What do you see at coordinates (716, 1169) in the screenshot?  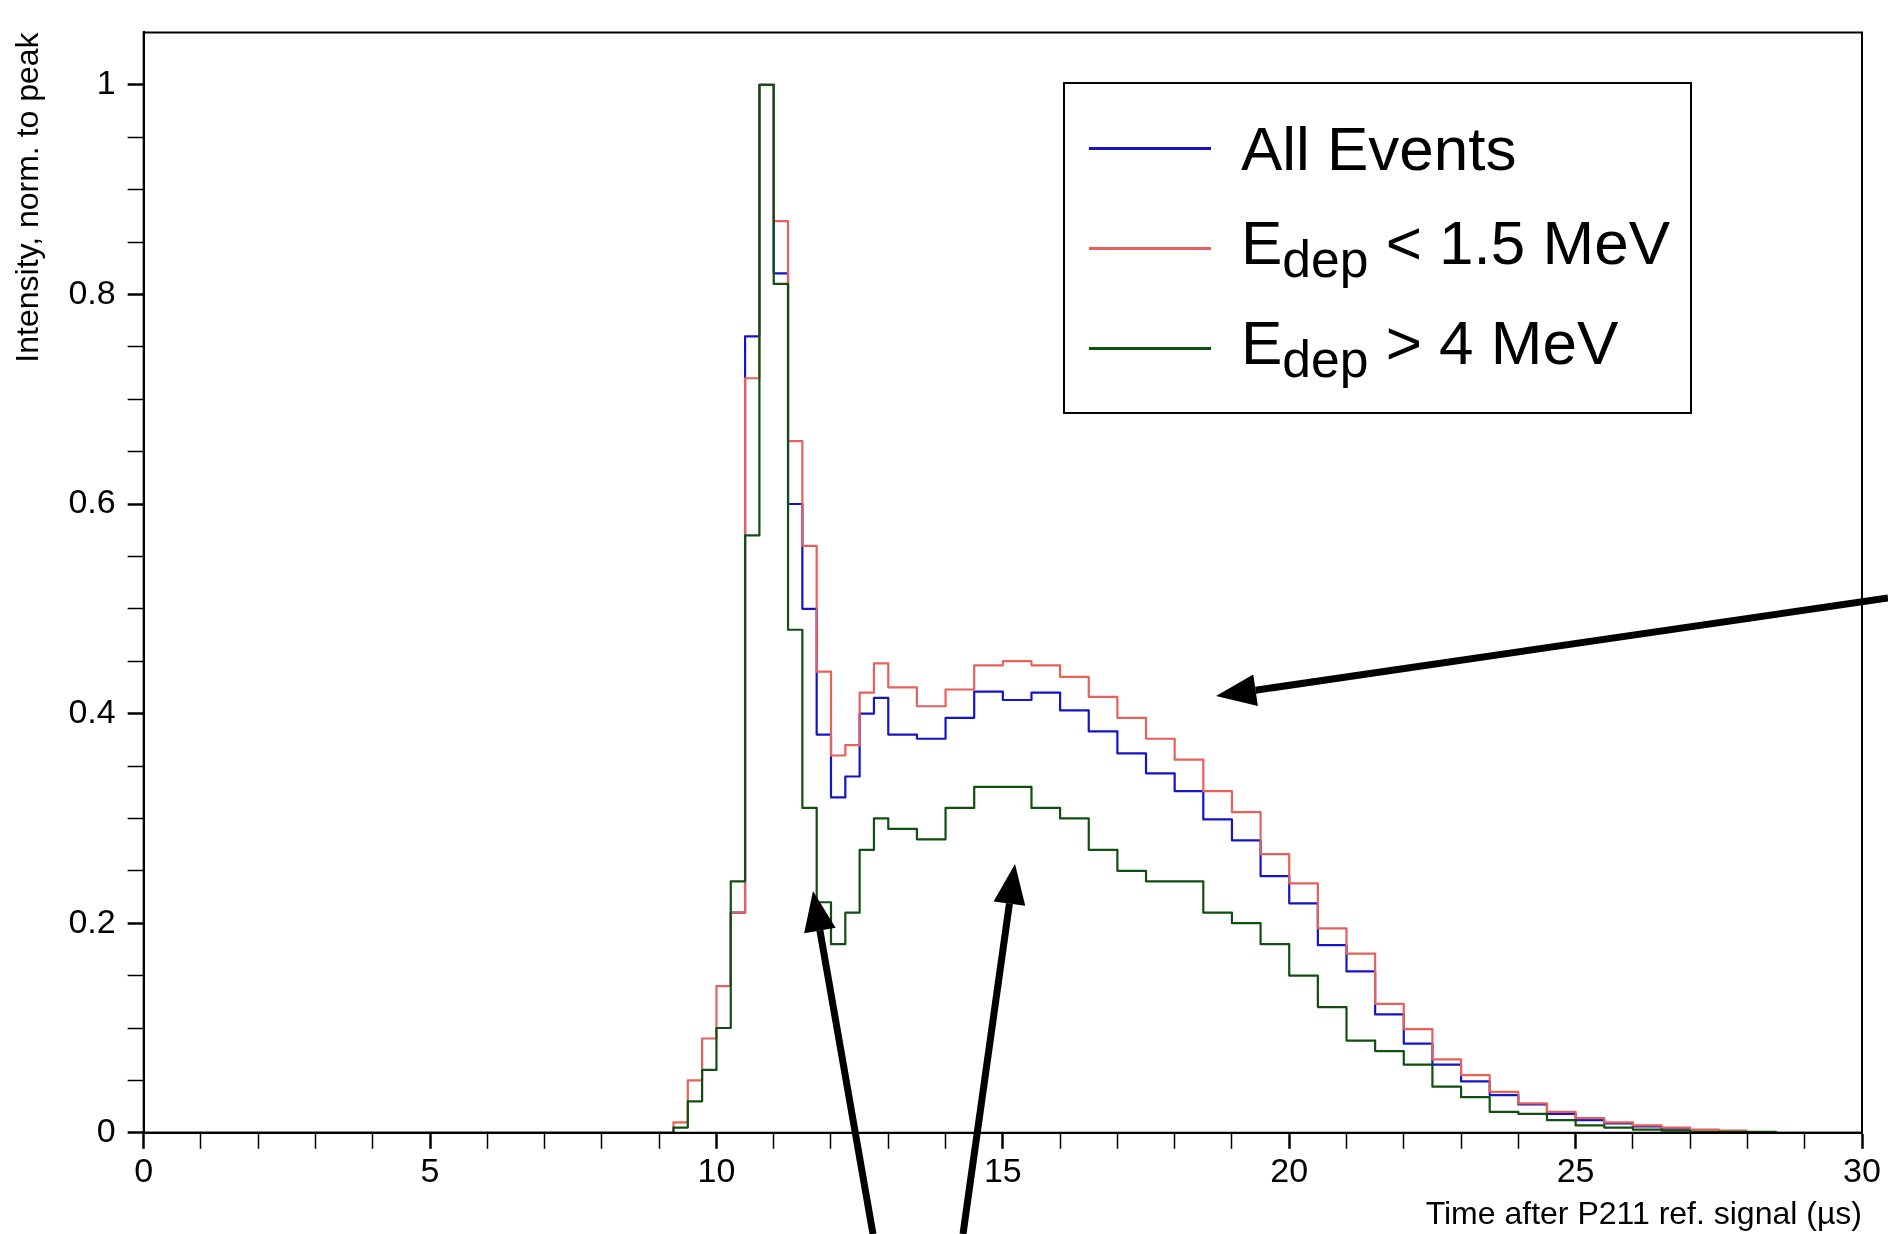 I see `x-tick-label: 10` at bounding box center [716, 1169].